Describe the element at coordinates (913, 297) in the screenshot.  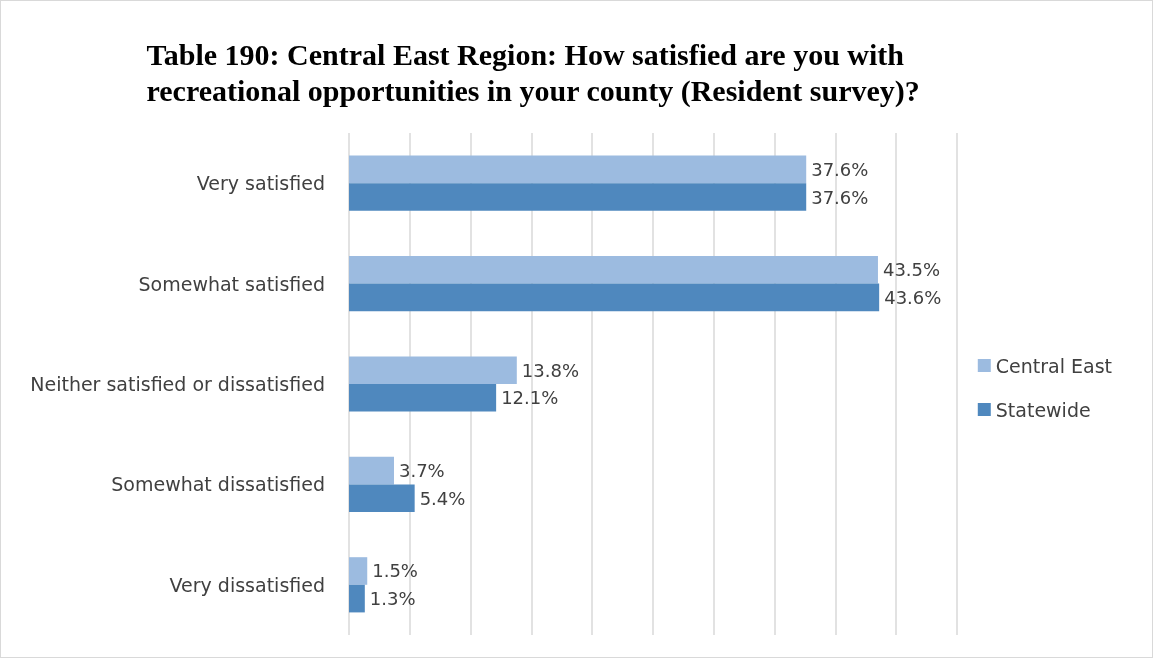
I see `data-label: 43.6%` at that location.